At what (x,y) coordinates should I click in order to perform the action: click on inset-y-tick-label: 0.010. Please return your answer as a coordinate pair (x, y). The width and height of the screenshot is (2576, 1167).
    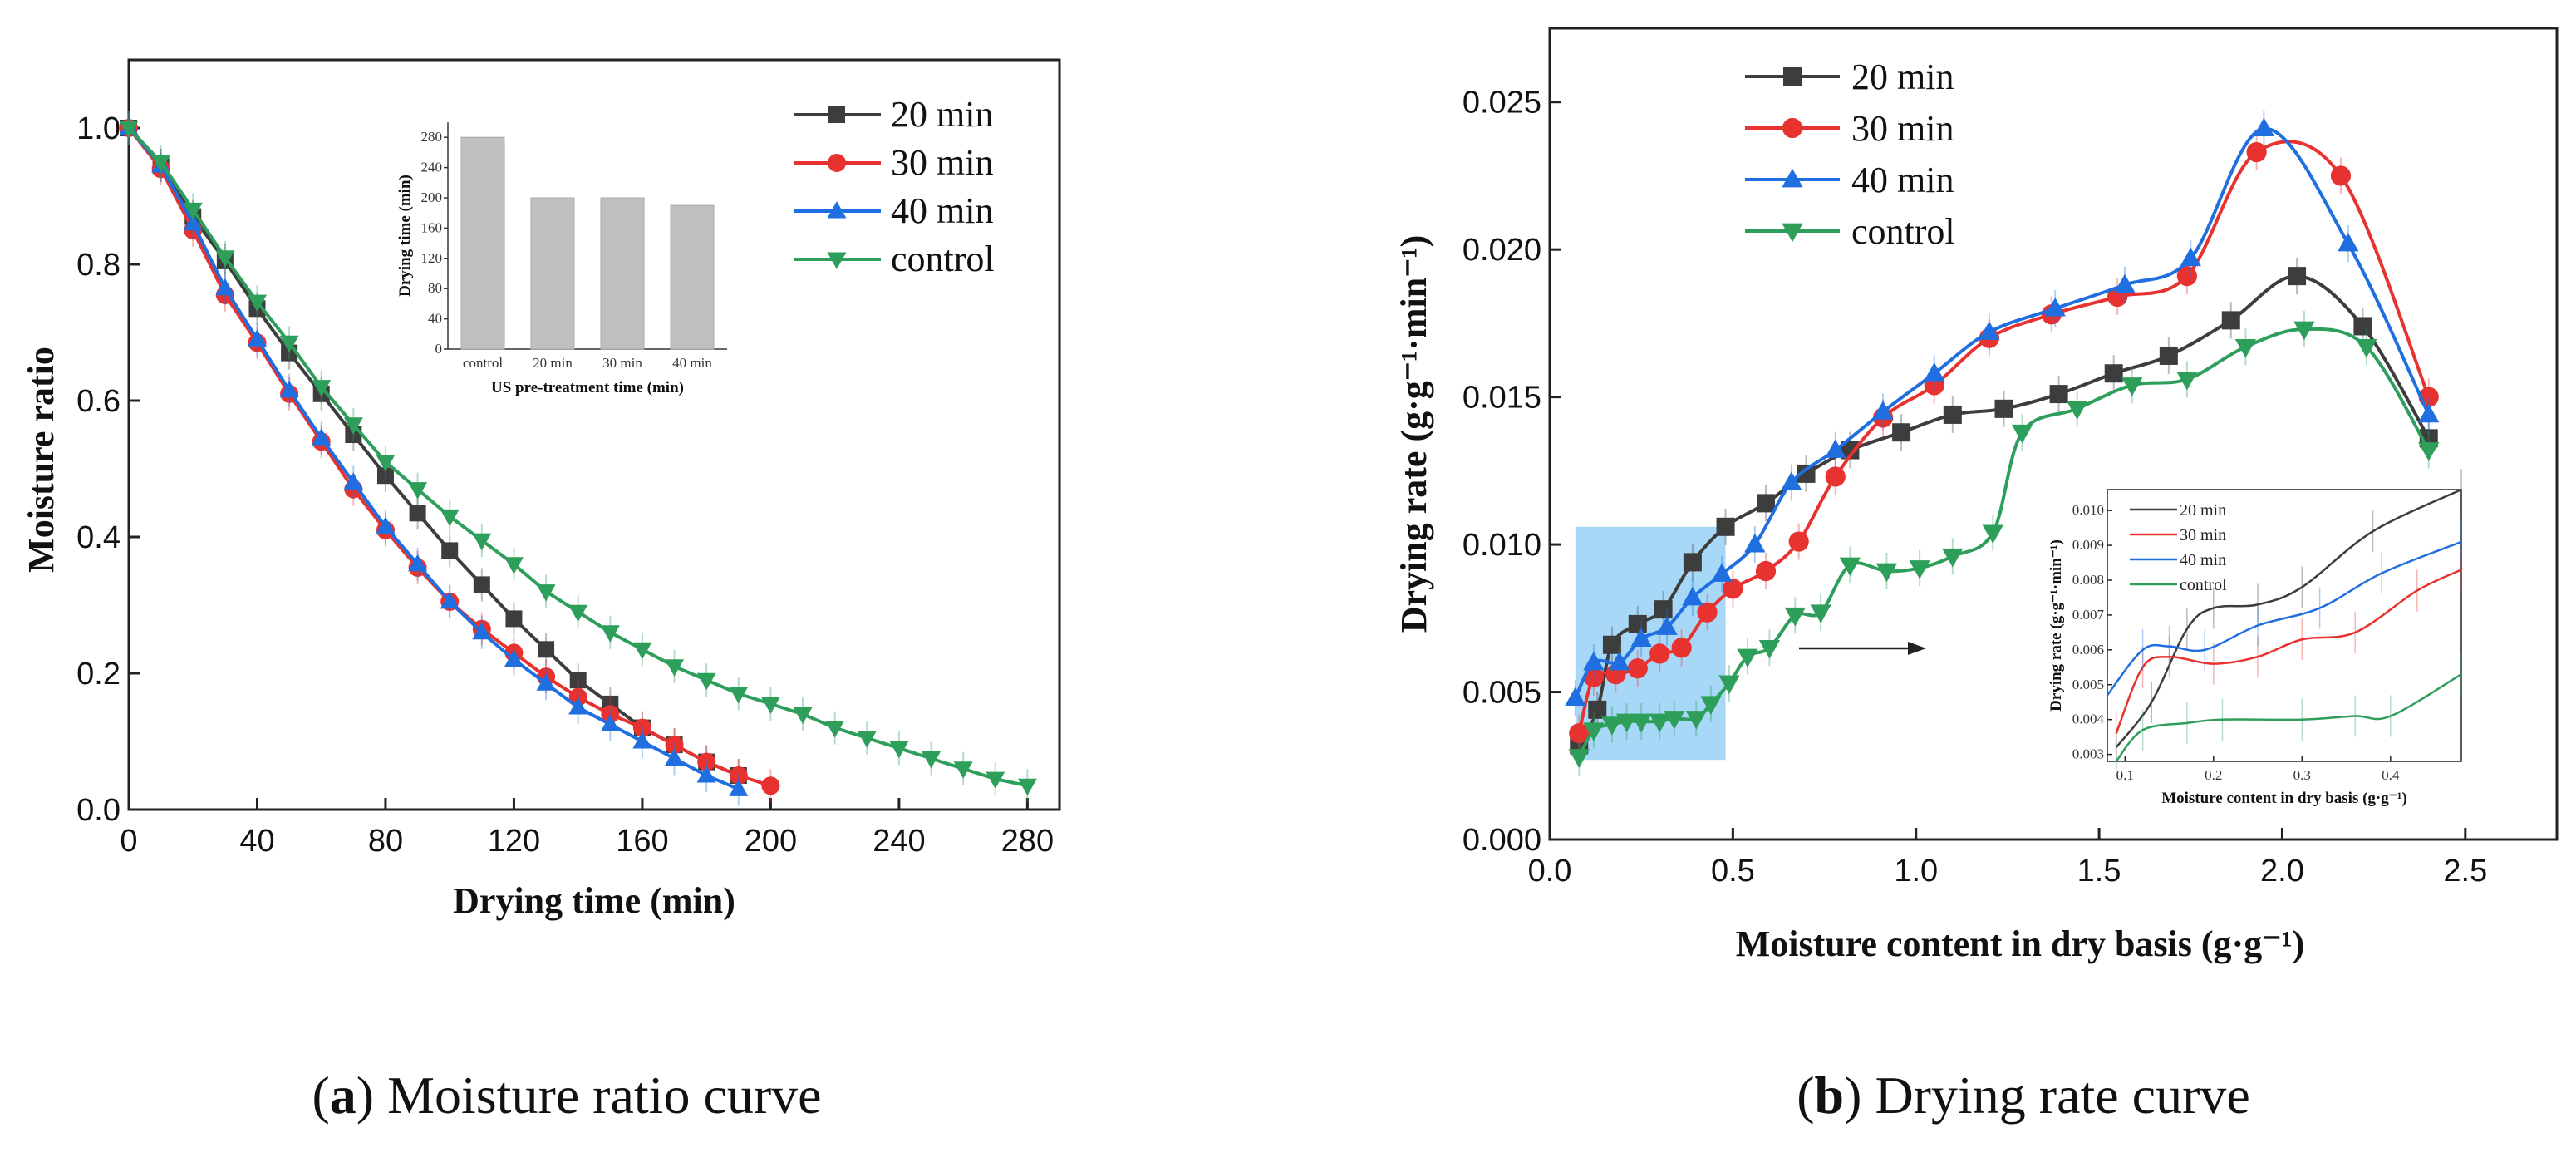
    Looking at the image, I should click on (2088, 510).